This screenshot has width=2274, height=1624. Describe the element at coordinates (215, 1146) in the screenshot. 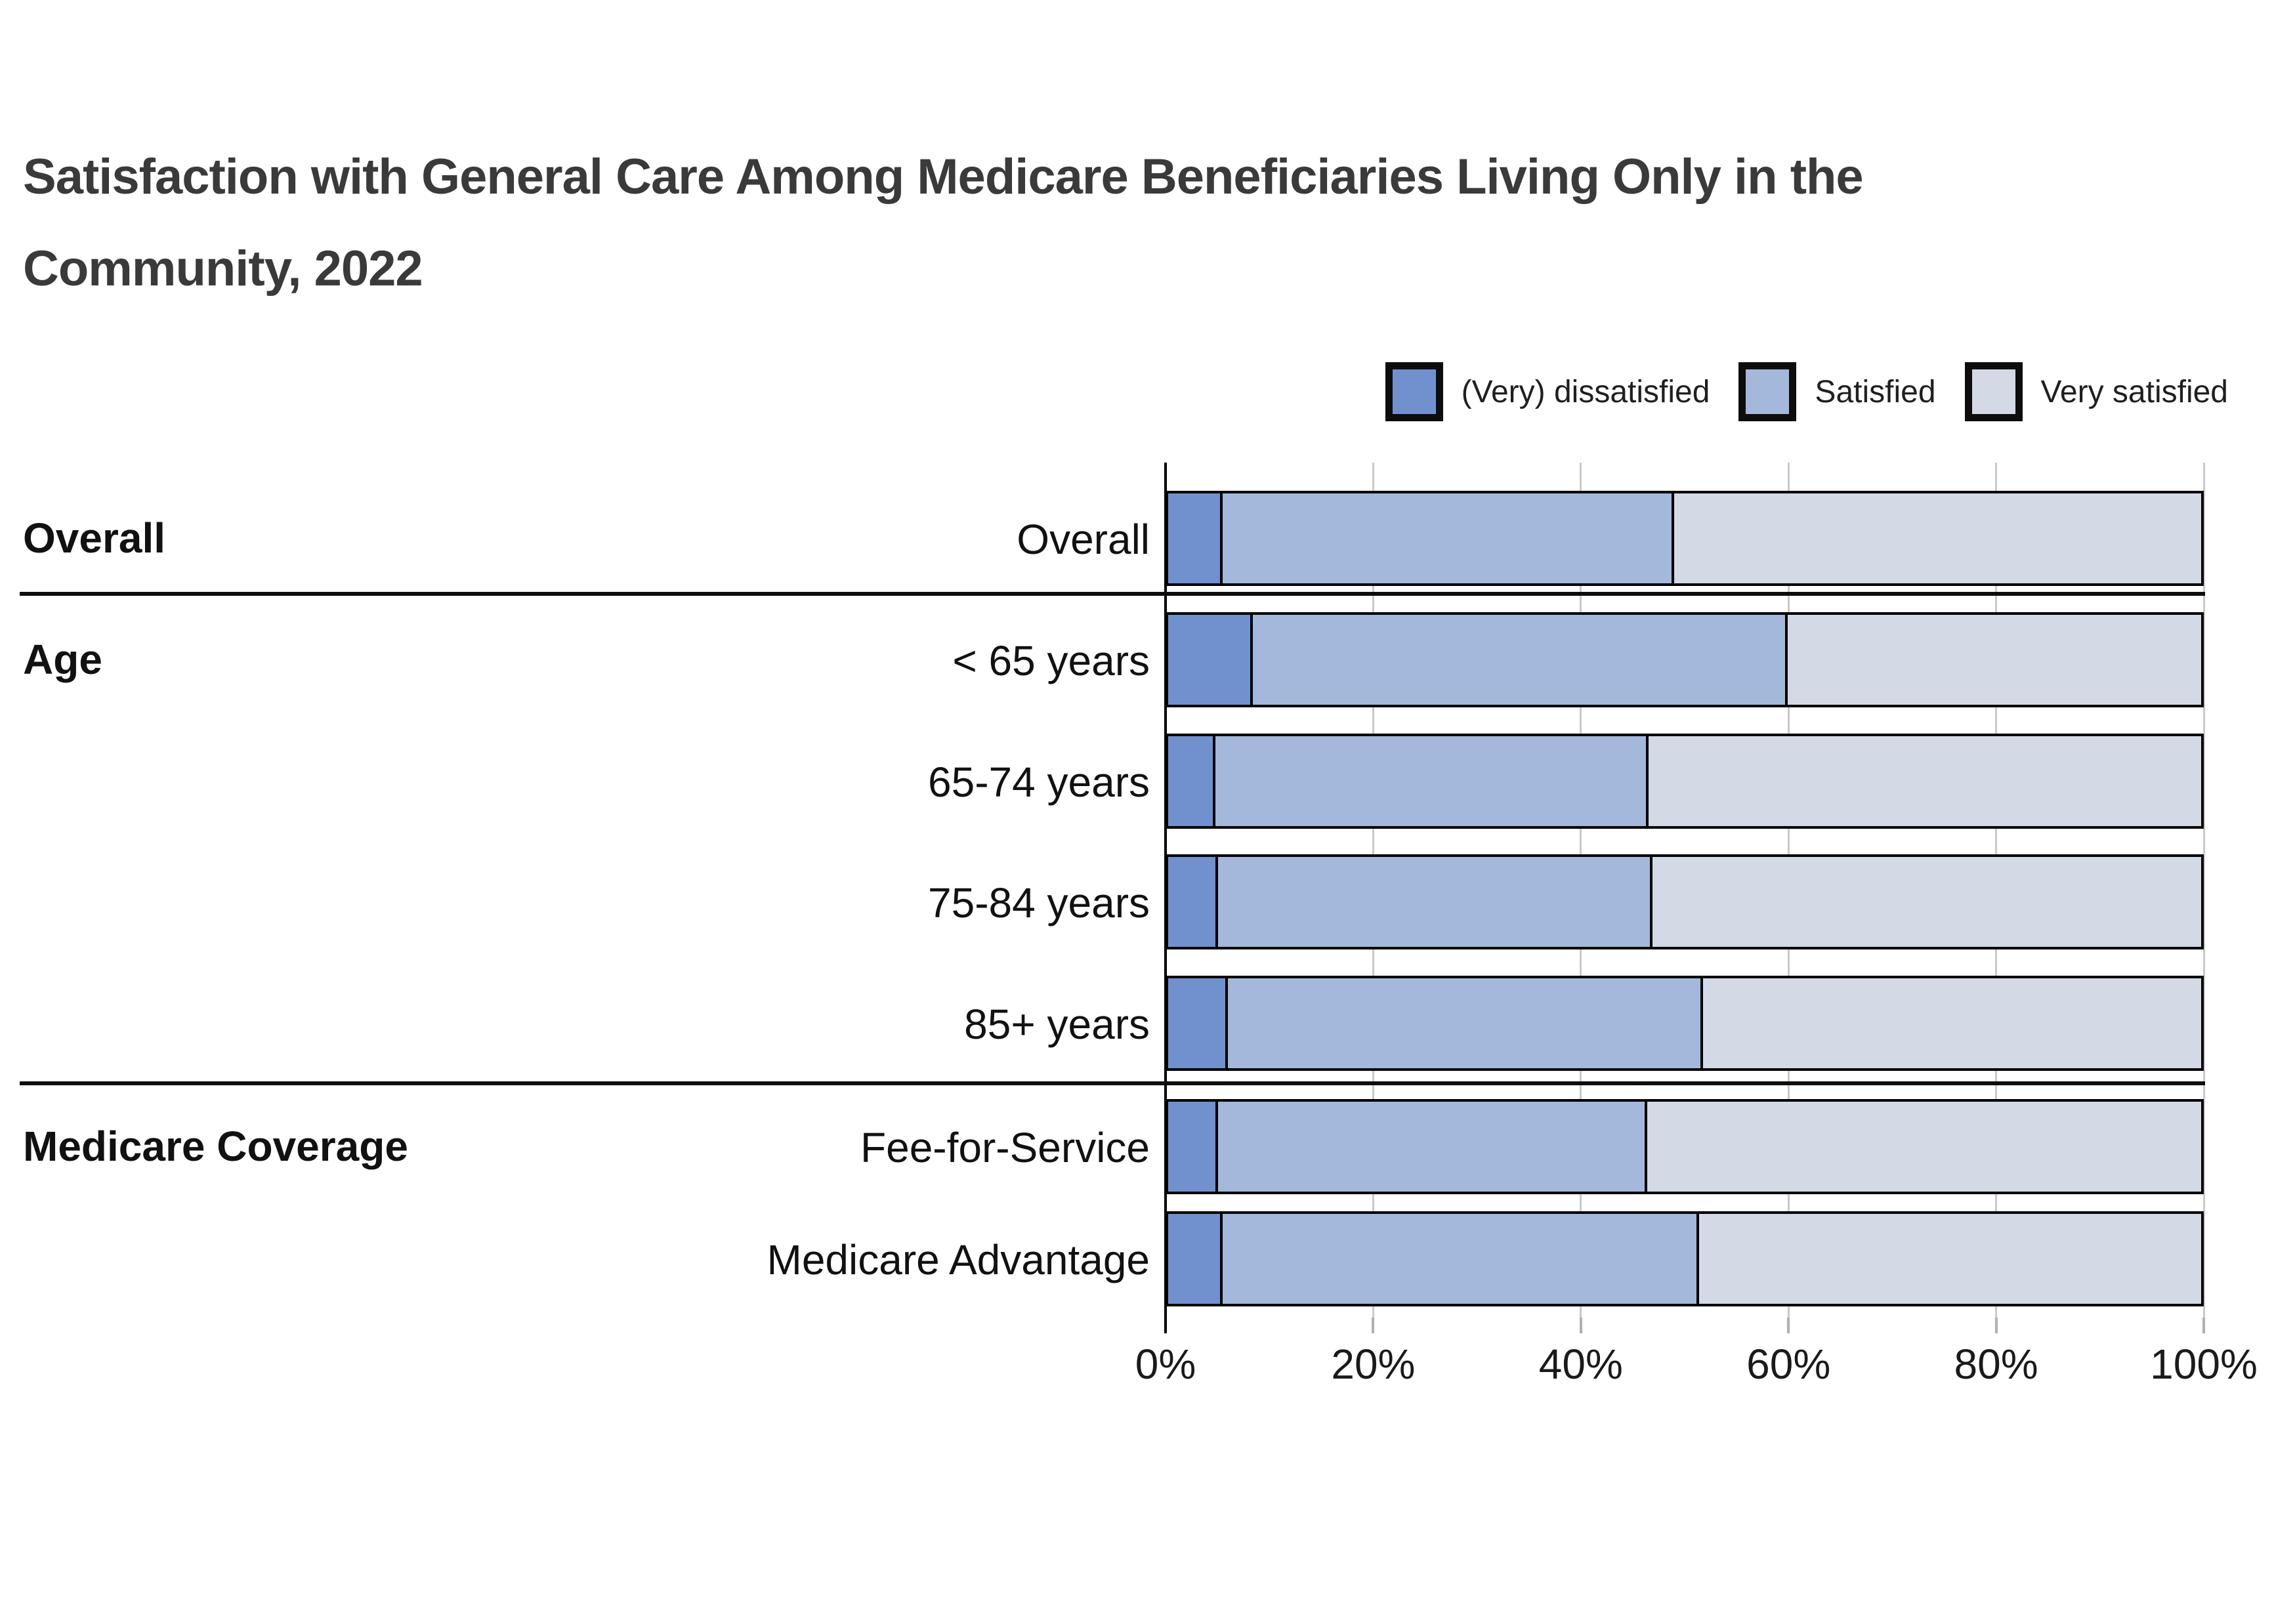

I see `section-label: Medicare Coverage` at that location.